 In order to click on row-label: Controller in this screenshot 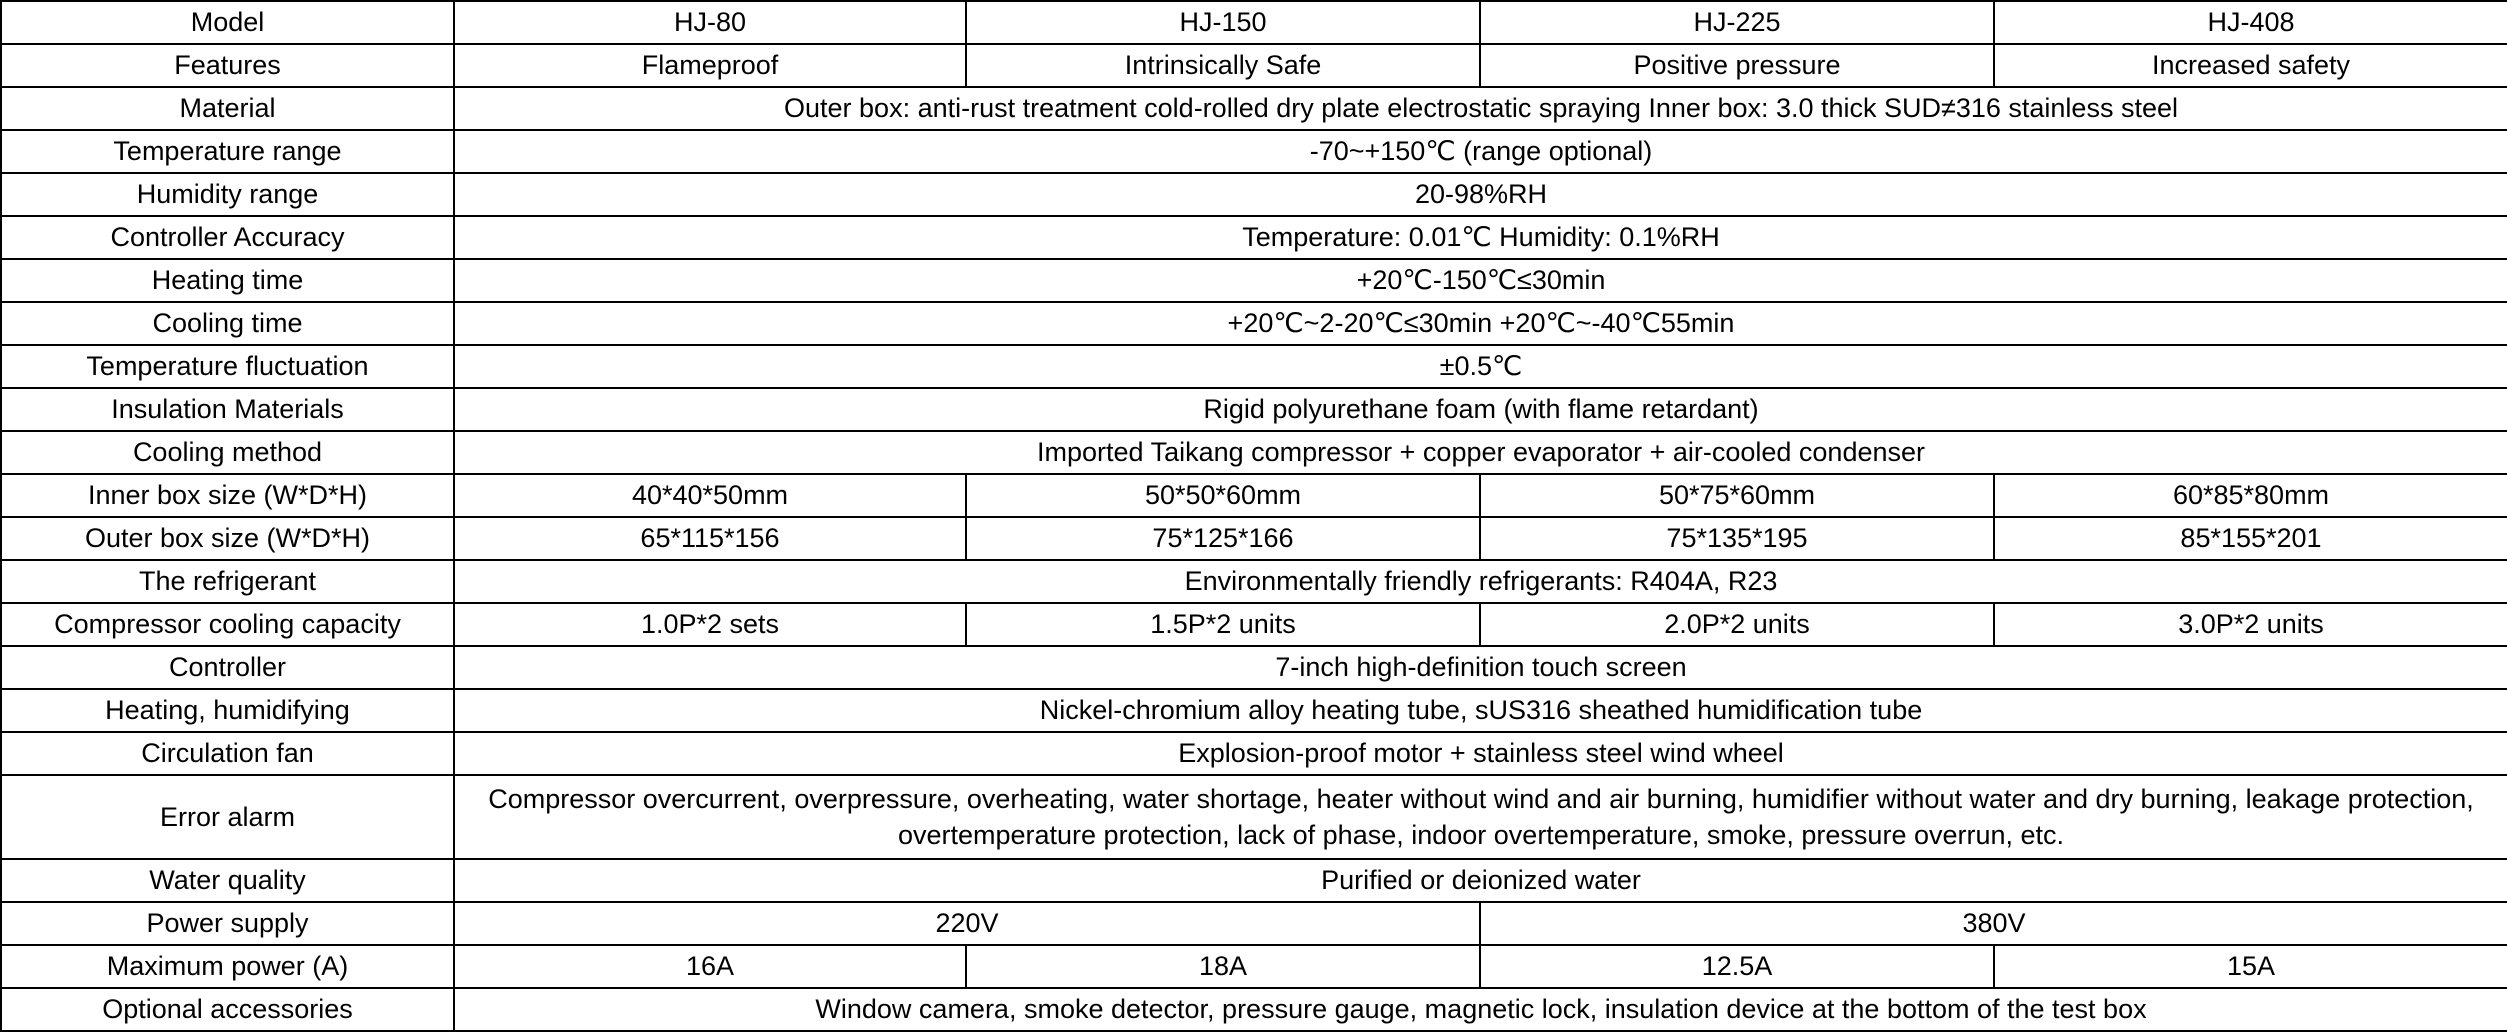, I will do `click(227, 667)`.